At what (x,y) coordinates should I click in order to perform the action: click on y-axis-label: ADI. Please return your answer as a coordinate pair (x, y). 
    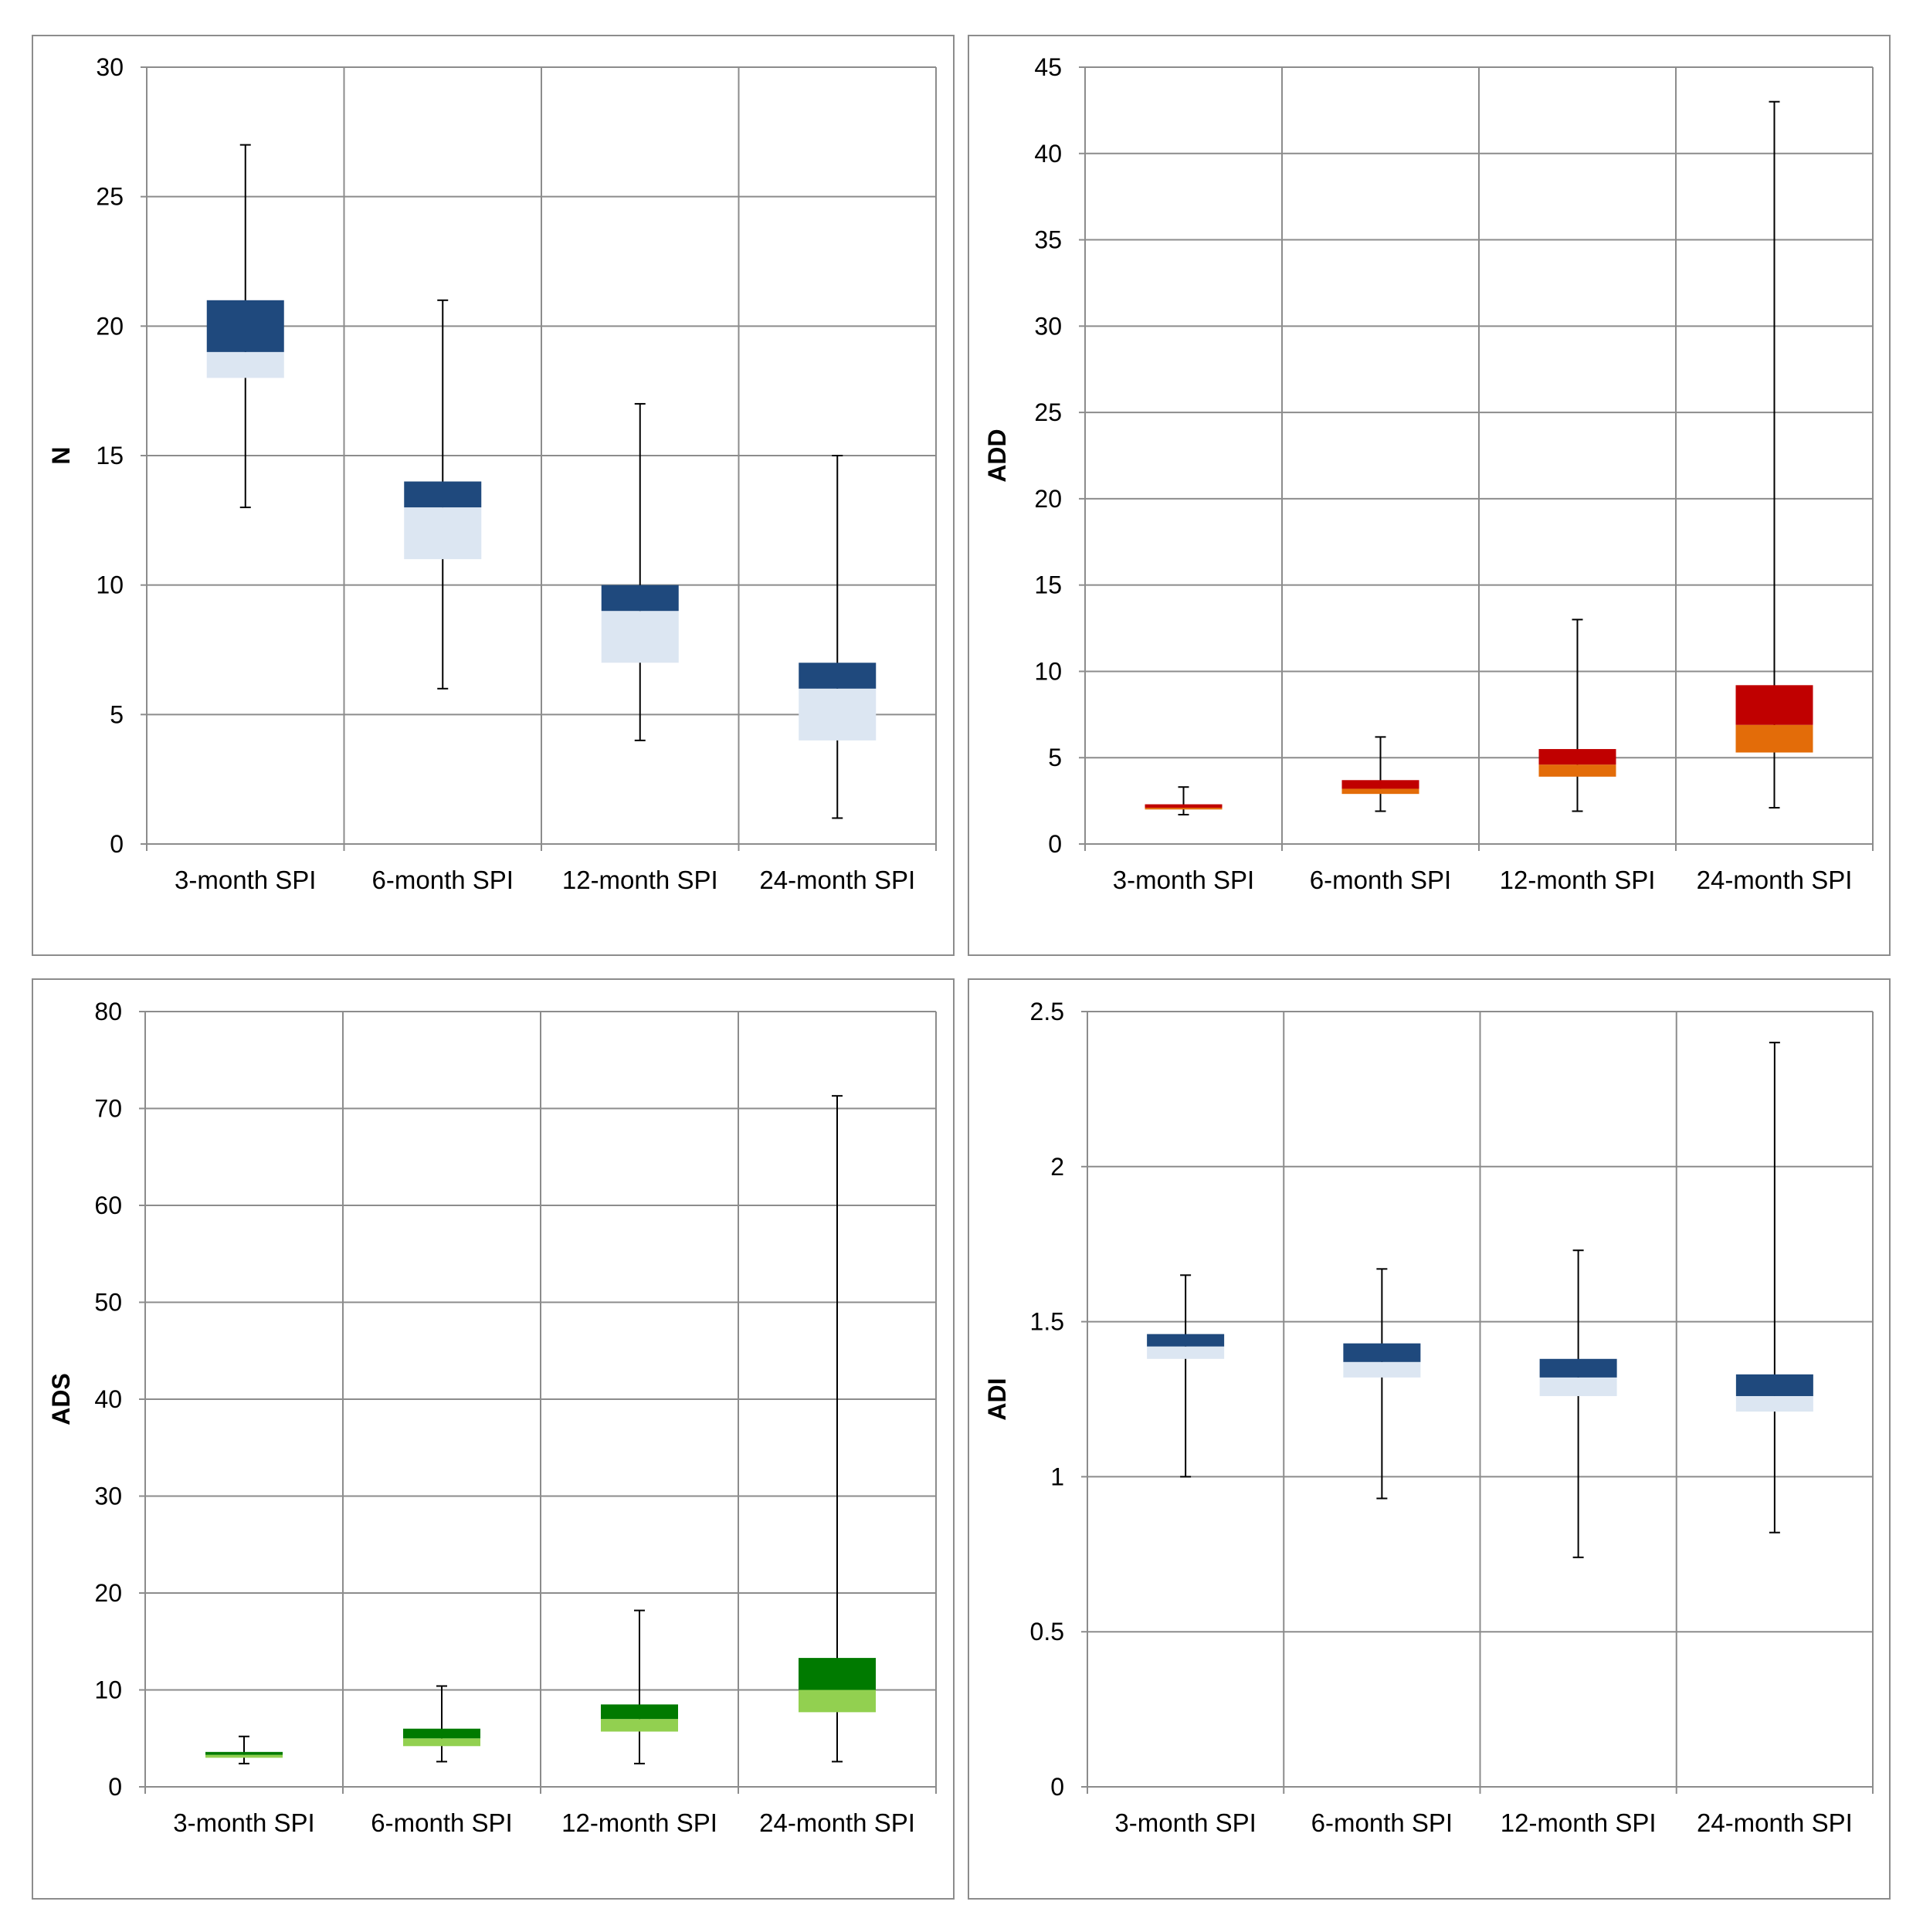
    Looking at the image, I should click on (997, 1399).